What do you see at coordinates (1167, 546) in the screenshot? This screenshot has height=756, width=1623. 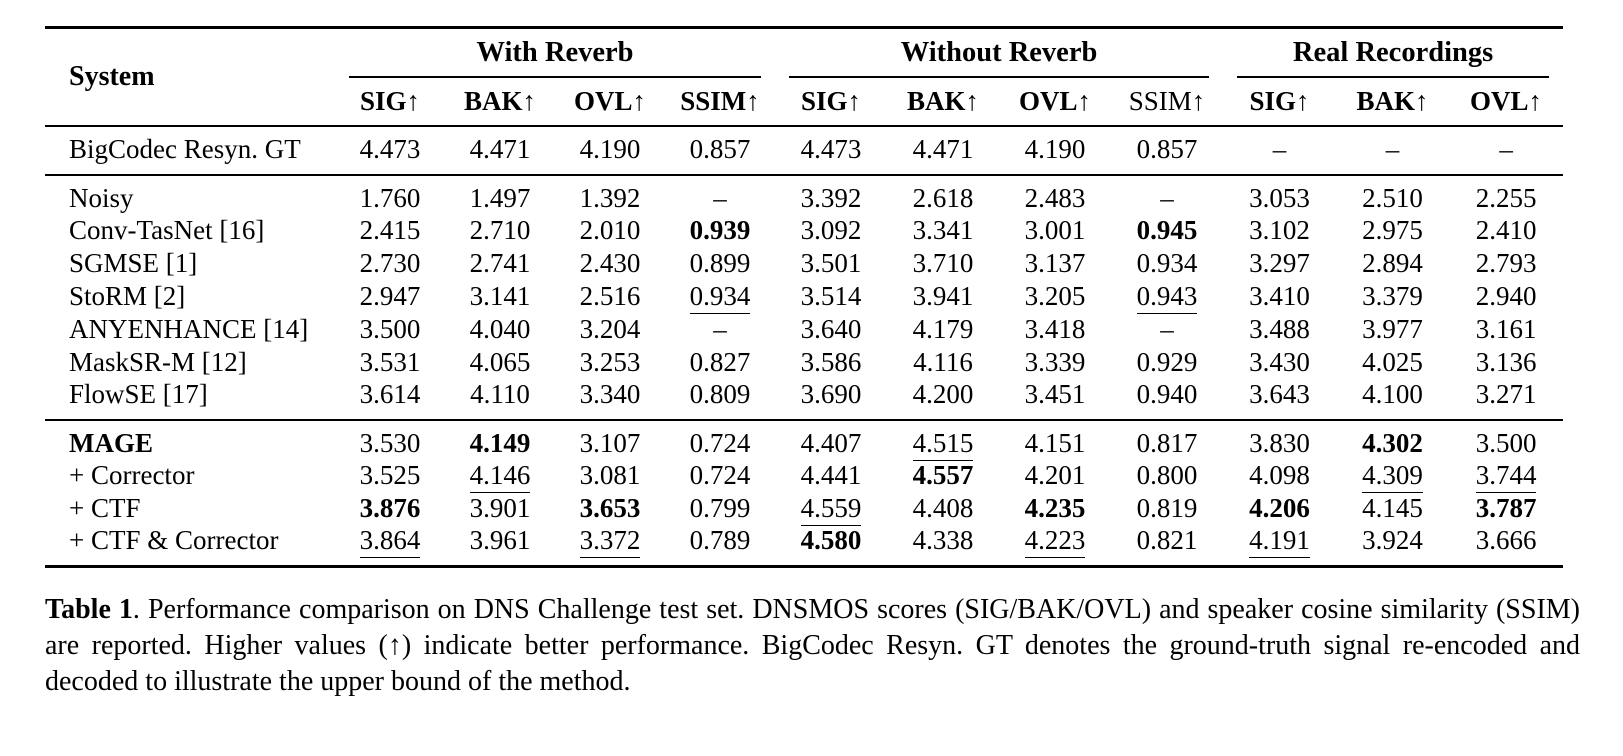 I see `metric-value: 0.821` at bounding box center [1167, 546].